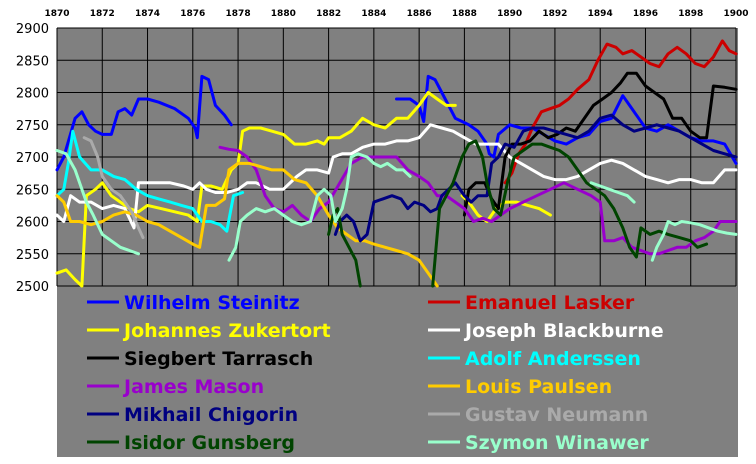 The width and height of the screenshot is (756, 464). Describe the element at coordinates (645, 14) in the screenshot. I see `x-tick-label: 1896` at that location.